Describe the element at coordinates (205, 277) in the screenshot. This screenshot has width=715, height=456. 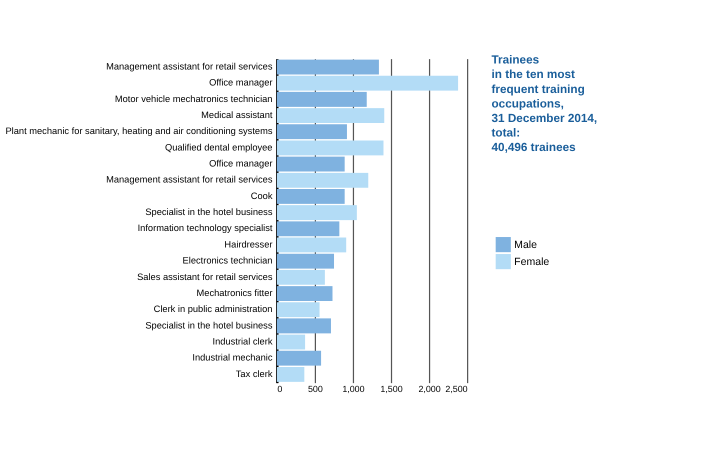
I see `y-tick-label: Sales assistant for retail services` at that location.